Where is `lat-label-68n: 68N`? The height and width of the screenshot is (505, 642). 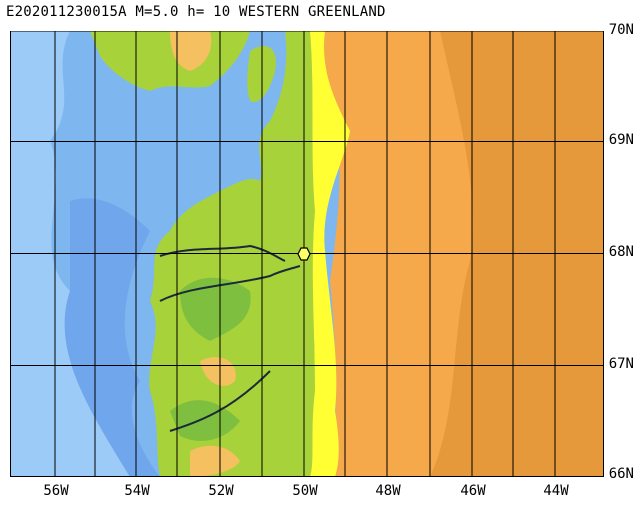 lat-label-68n: 68N is located at coordinates (621, 252).